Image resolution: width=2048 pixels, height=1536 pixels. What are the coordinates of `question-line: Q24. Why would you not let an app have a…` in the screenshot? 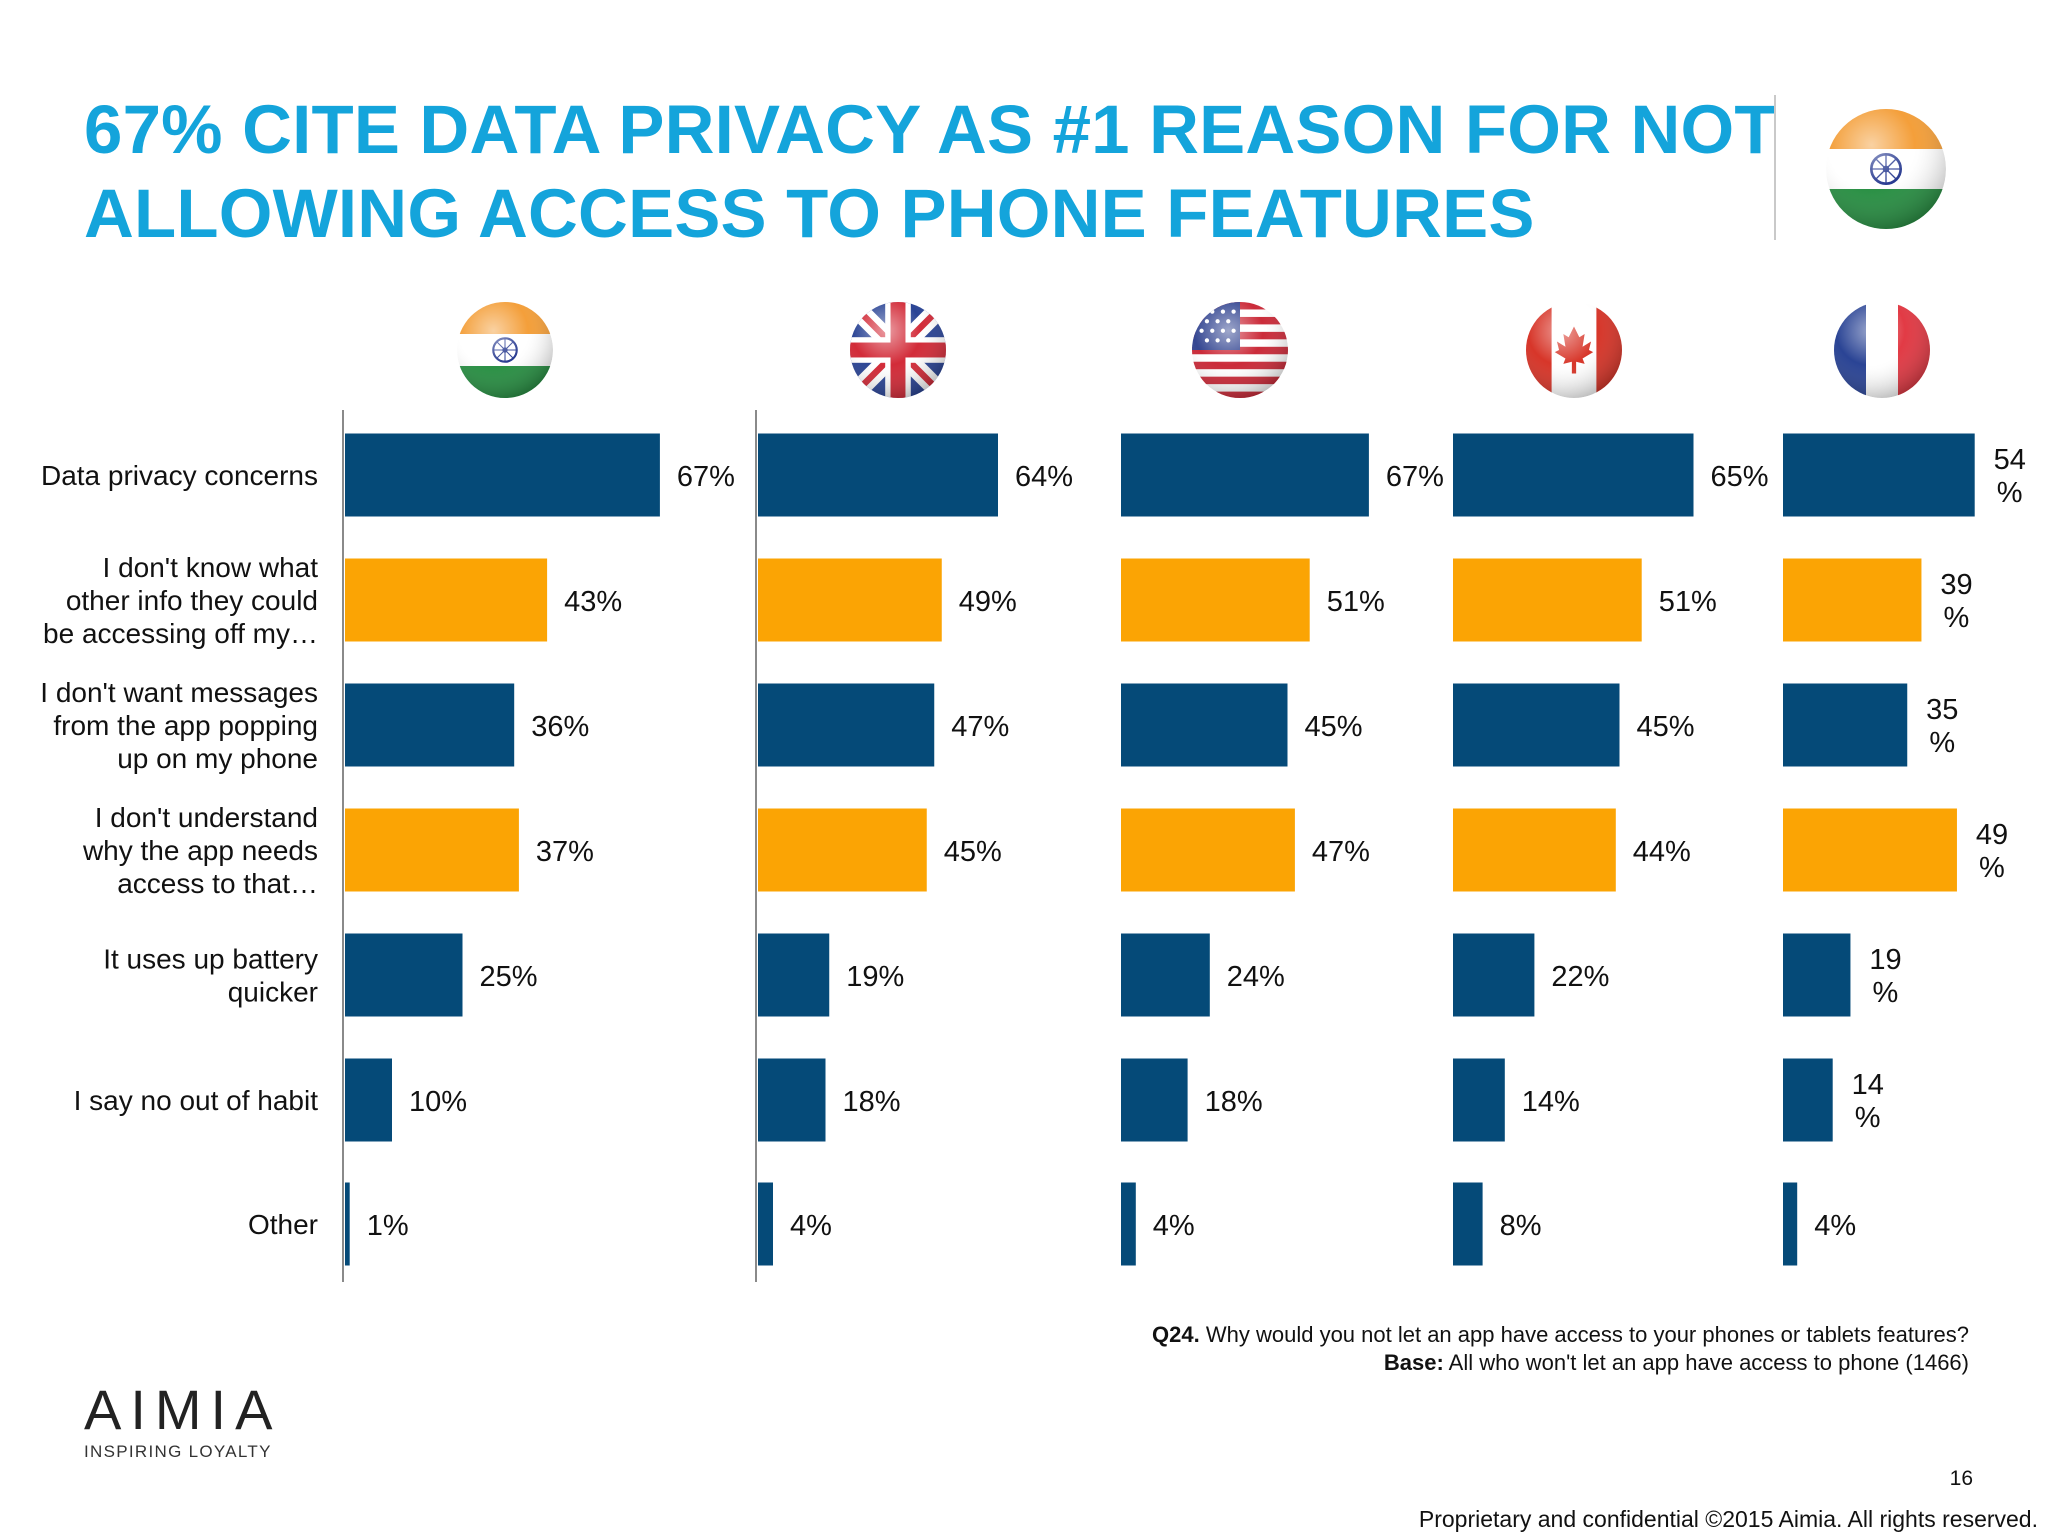 It's located at (1560, 1335).